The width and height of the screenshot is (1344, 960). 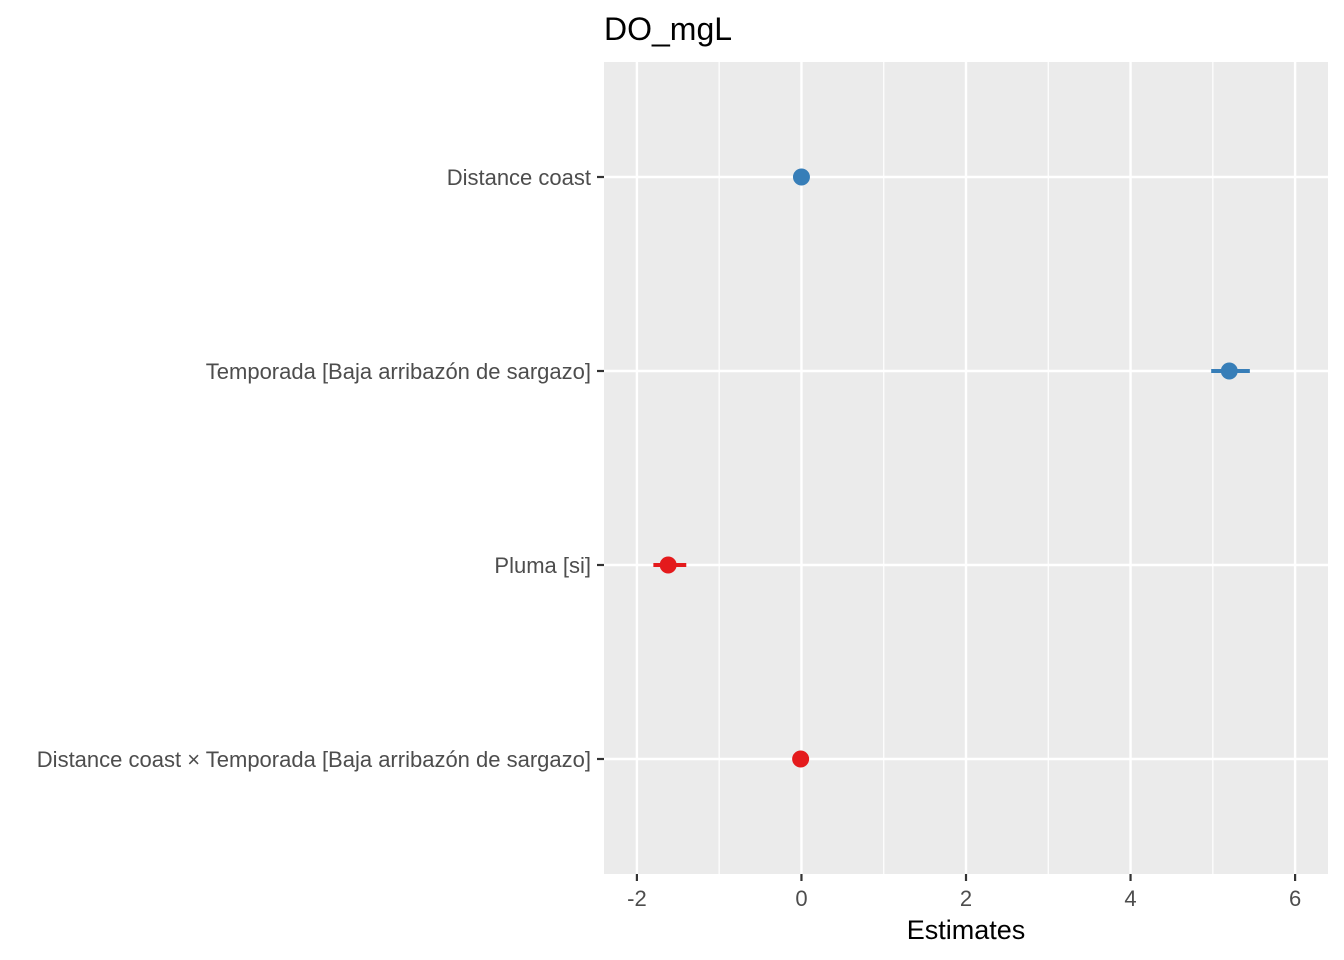 What do you see at coordinates (966, 930) in the screenshot?
I see `x-axis-label: Estimates` at bounding box center [966, 930].